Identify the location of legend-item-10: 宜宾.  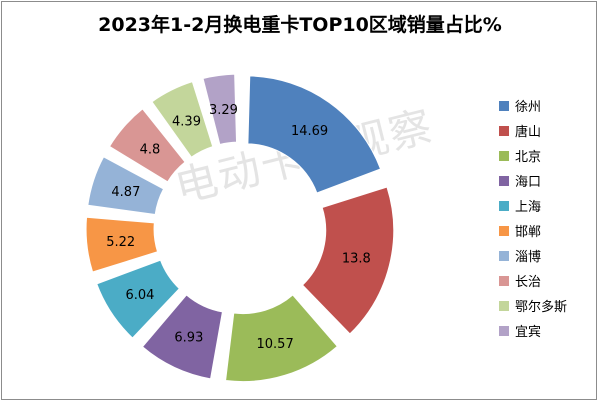
(547, 330).